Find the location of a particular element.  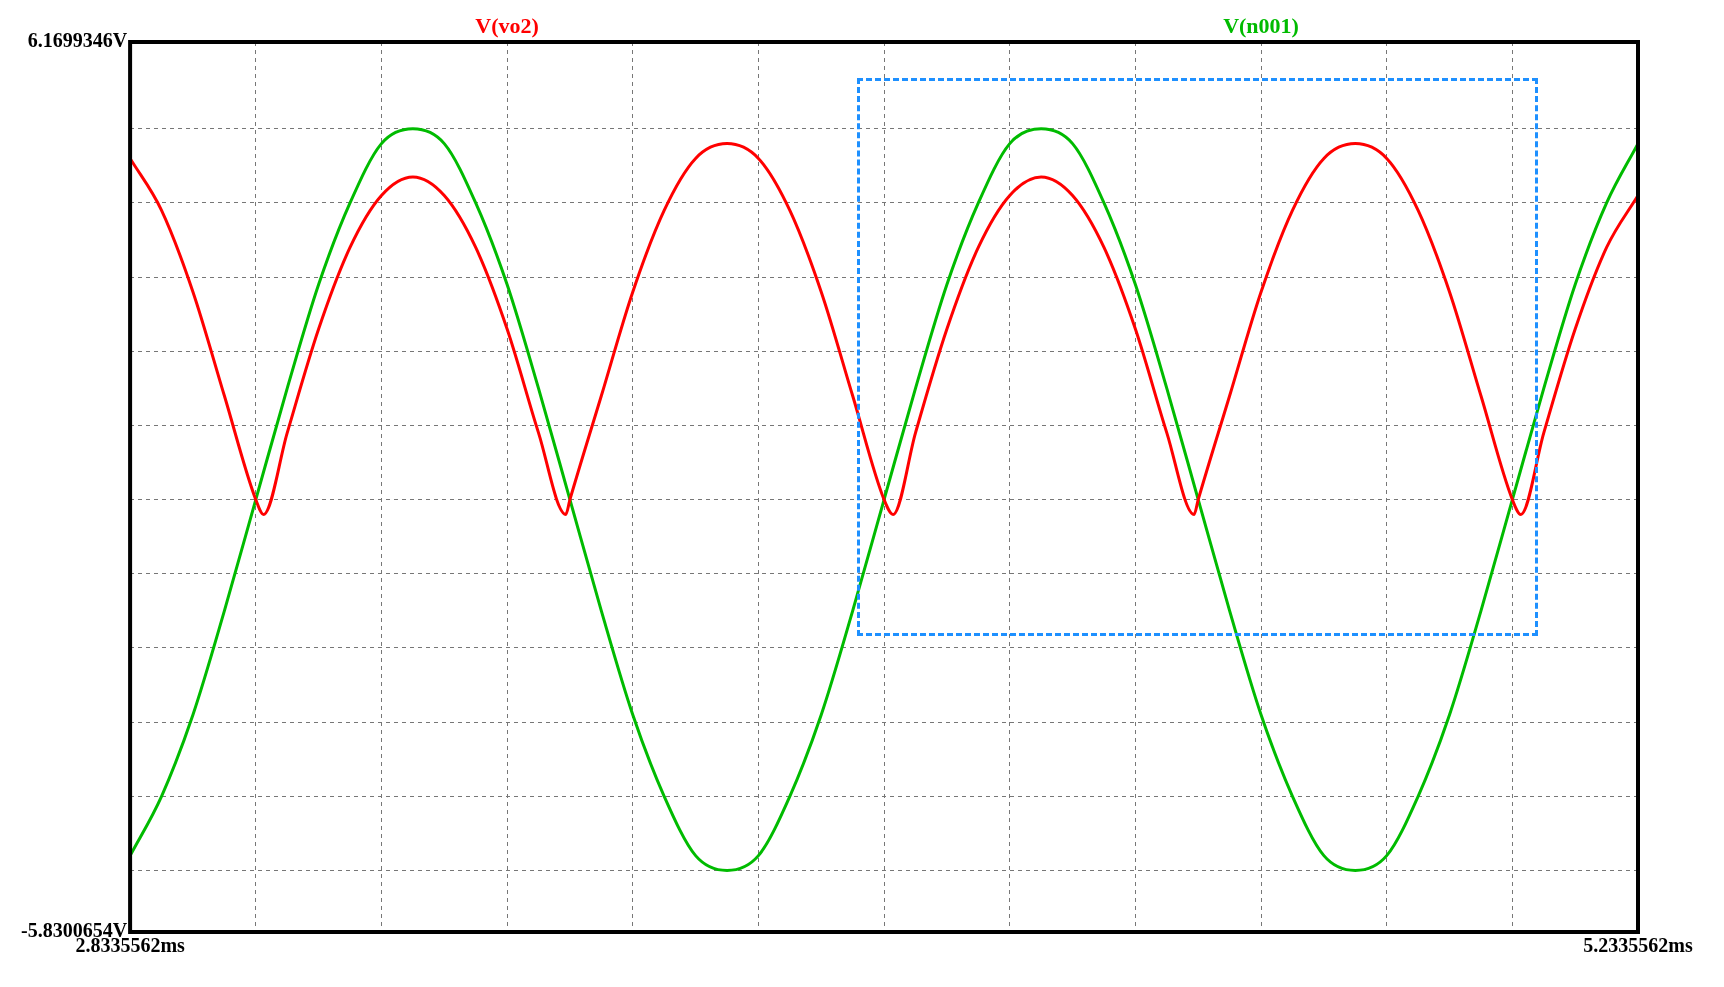

text: V(vo2) is located at coordinates (507, 25).